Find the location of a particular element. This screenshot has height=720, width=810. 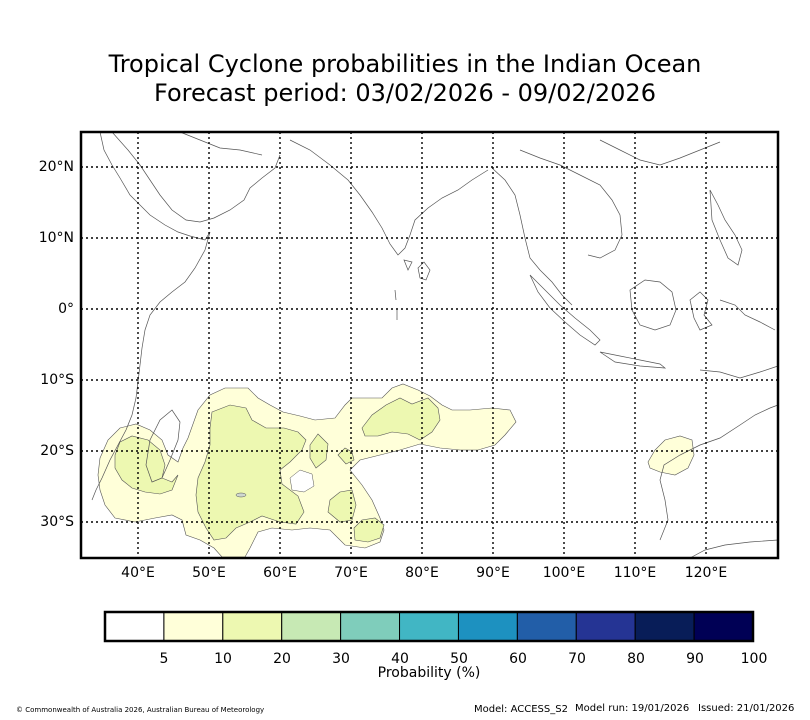

lon-label-60e: 60°E is located at coordinates (280, 573).